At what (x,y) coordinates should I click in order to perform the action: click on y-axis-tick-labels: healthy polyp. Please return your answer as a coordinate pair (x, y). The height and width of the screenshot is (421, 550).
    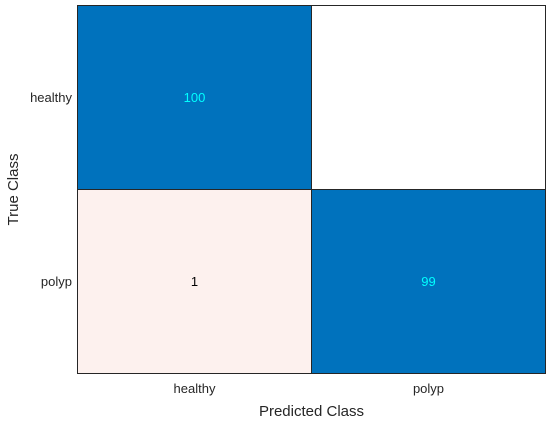
    Looking at the image, I should click on (51, 189).